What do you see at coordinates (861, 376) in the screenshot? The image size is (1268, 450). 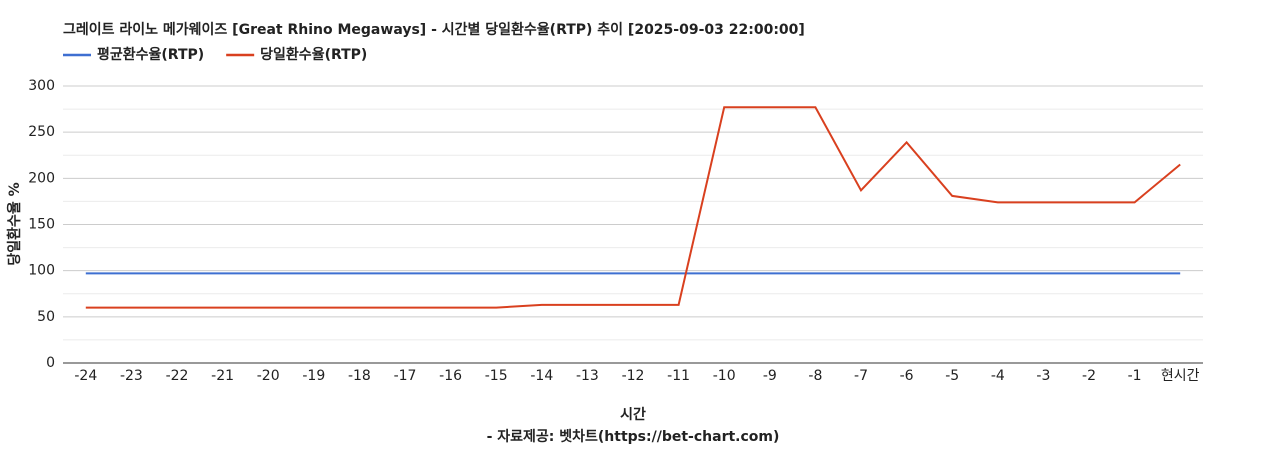 I see `x-tick-label: -7` at bounding box center [861, 376].